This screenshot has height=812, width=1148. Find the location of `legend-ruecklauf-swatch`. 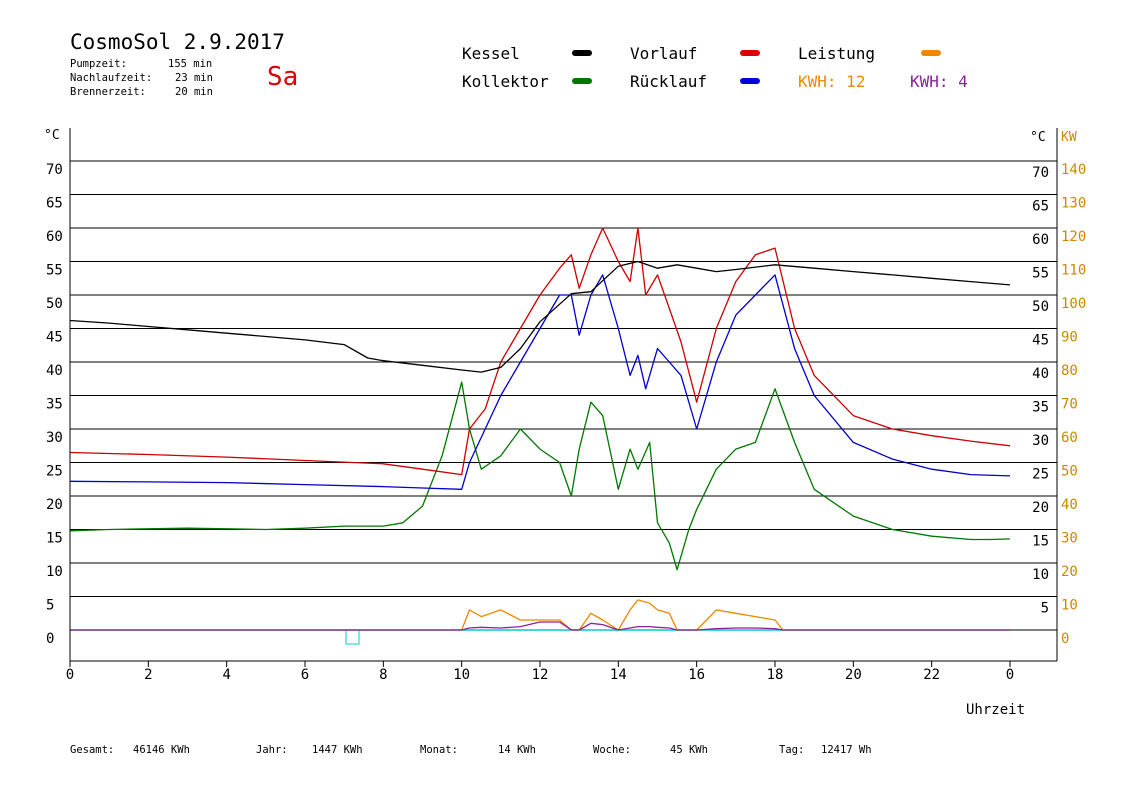

legend-ruecklauf-swatch is located at coordinates (750, 81).